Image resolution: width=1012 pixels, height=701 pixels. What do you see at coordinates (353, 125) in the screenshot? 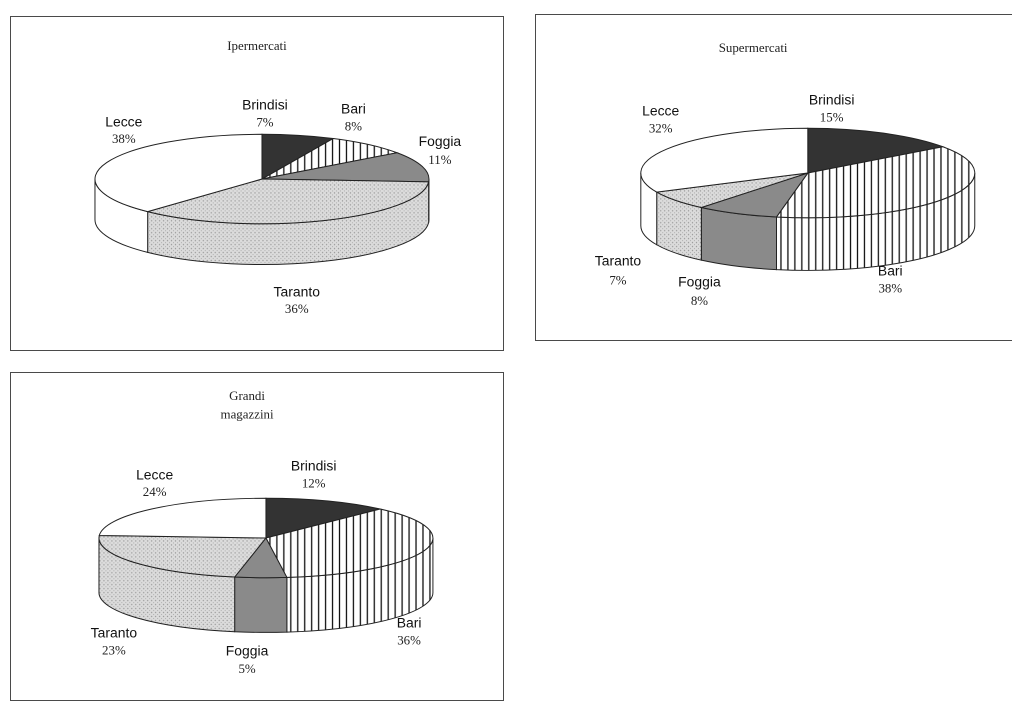
I see `pct-bari: 8%` at bounding box center [353, 125].